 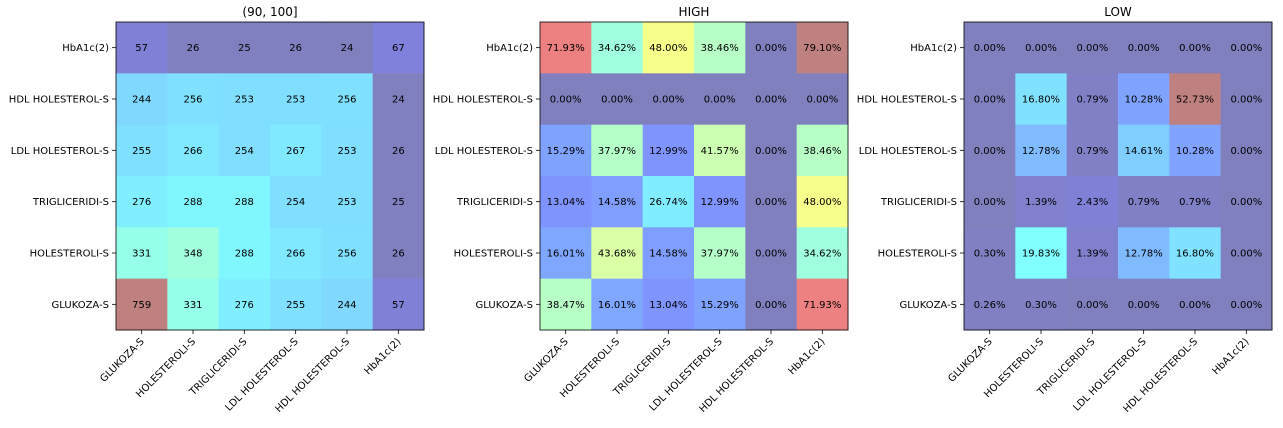 What do you see at coordinates (346, 254) in the screenshot?
I see `cell-value-label: 256` at bounding box center [346, 254].